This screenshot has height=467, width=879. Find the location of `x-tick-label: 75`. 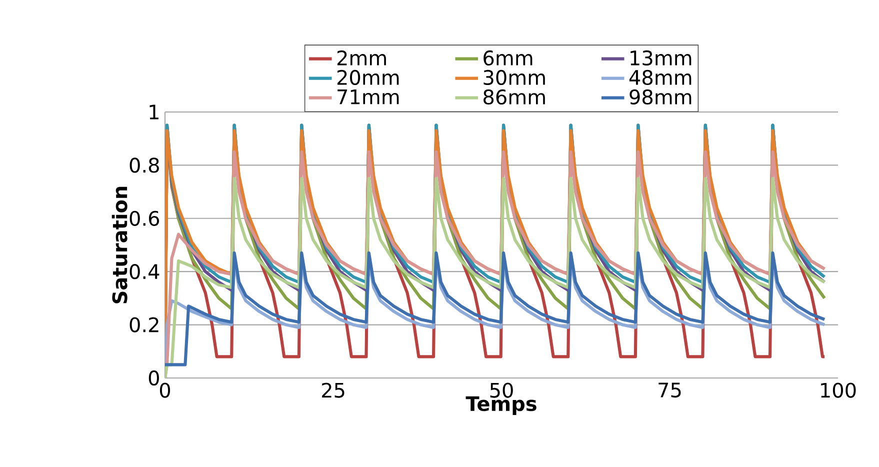

x-tick-label: 75 is located at coordinates (669, 390).